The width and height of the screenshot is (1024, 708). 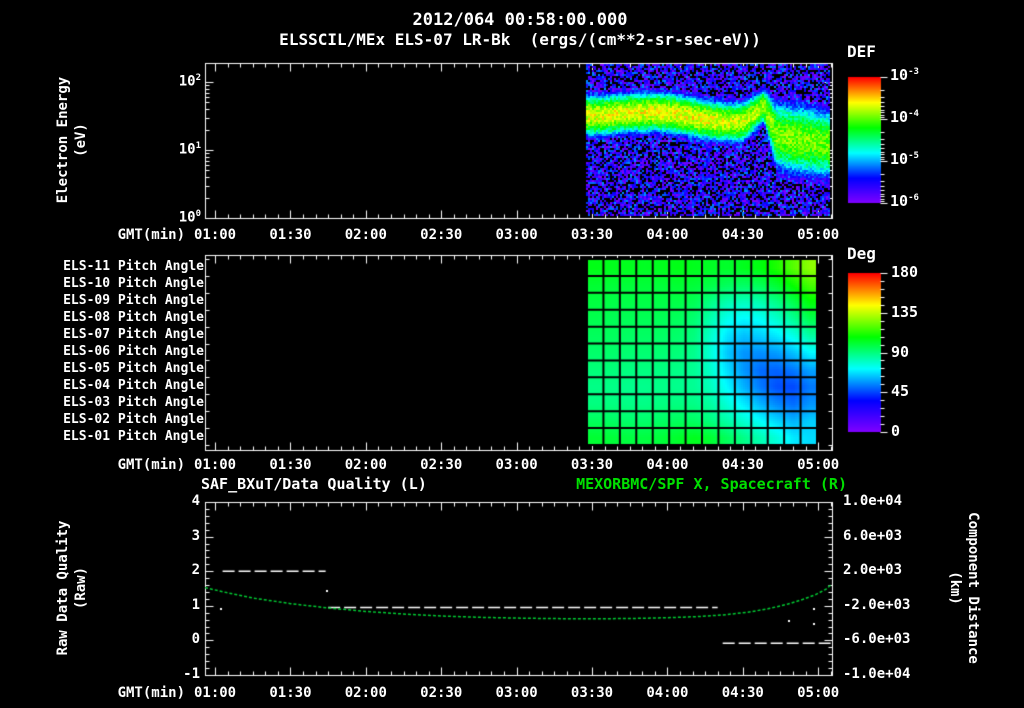 I want to click on spacecraft-title: MEXORBMC/SPF X, Spacecraft (R), so click(x=711, y=484).